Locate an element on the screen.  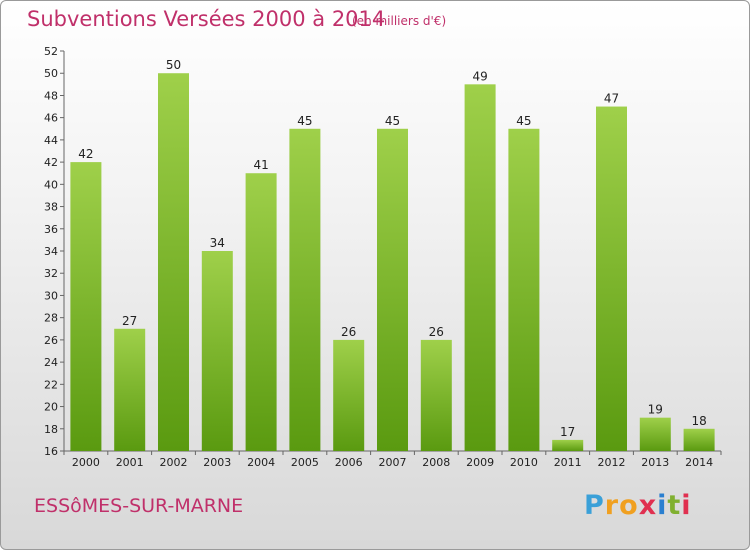
x-tick-label: 2005 is located at coordinates (305, 462).